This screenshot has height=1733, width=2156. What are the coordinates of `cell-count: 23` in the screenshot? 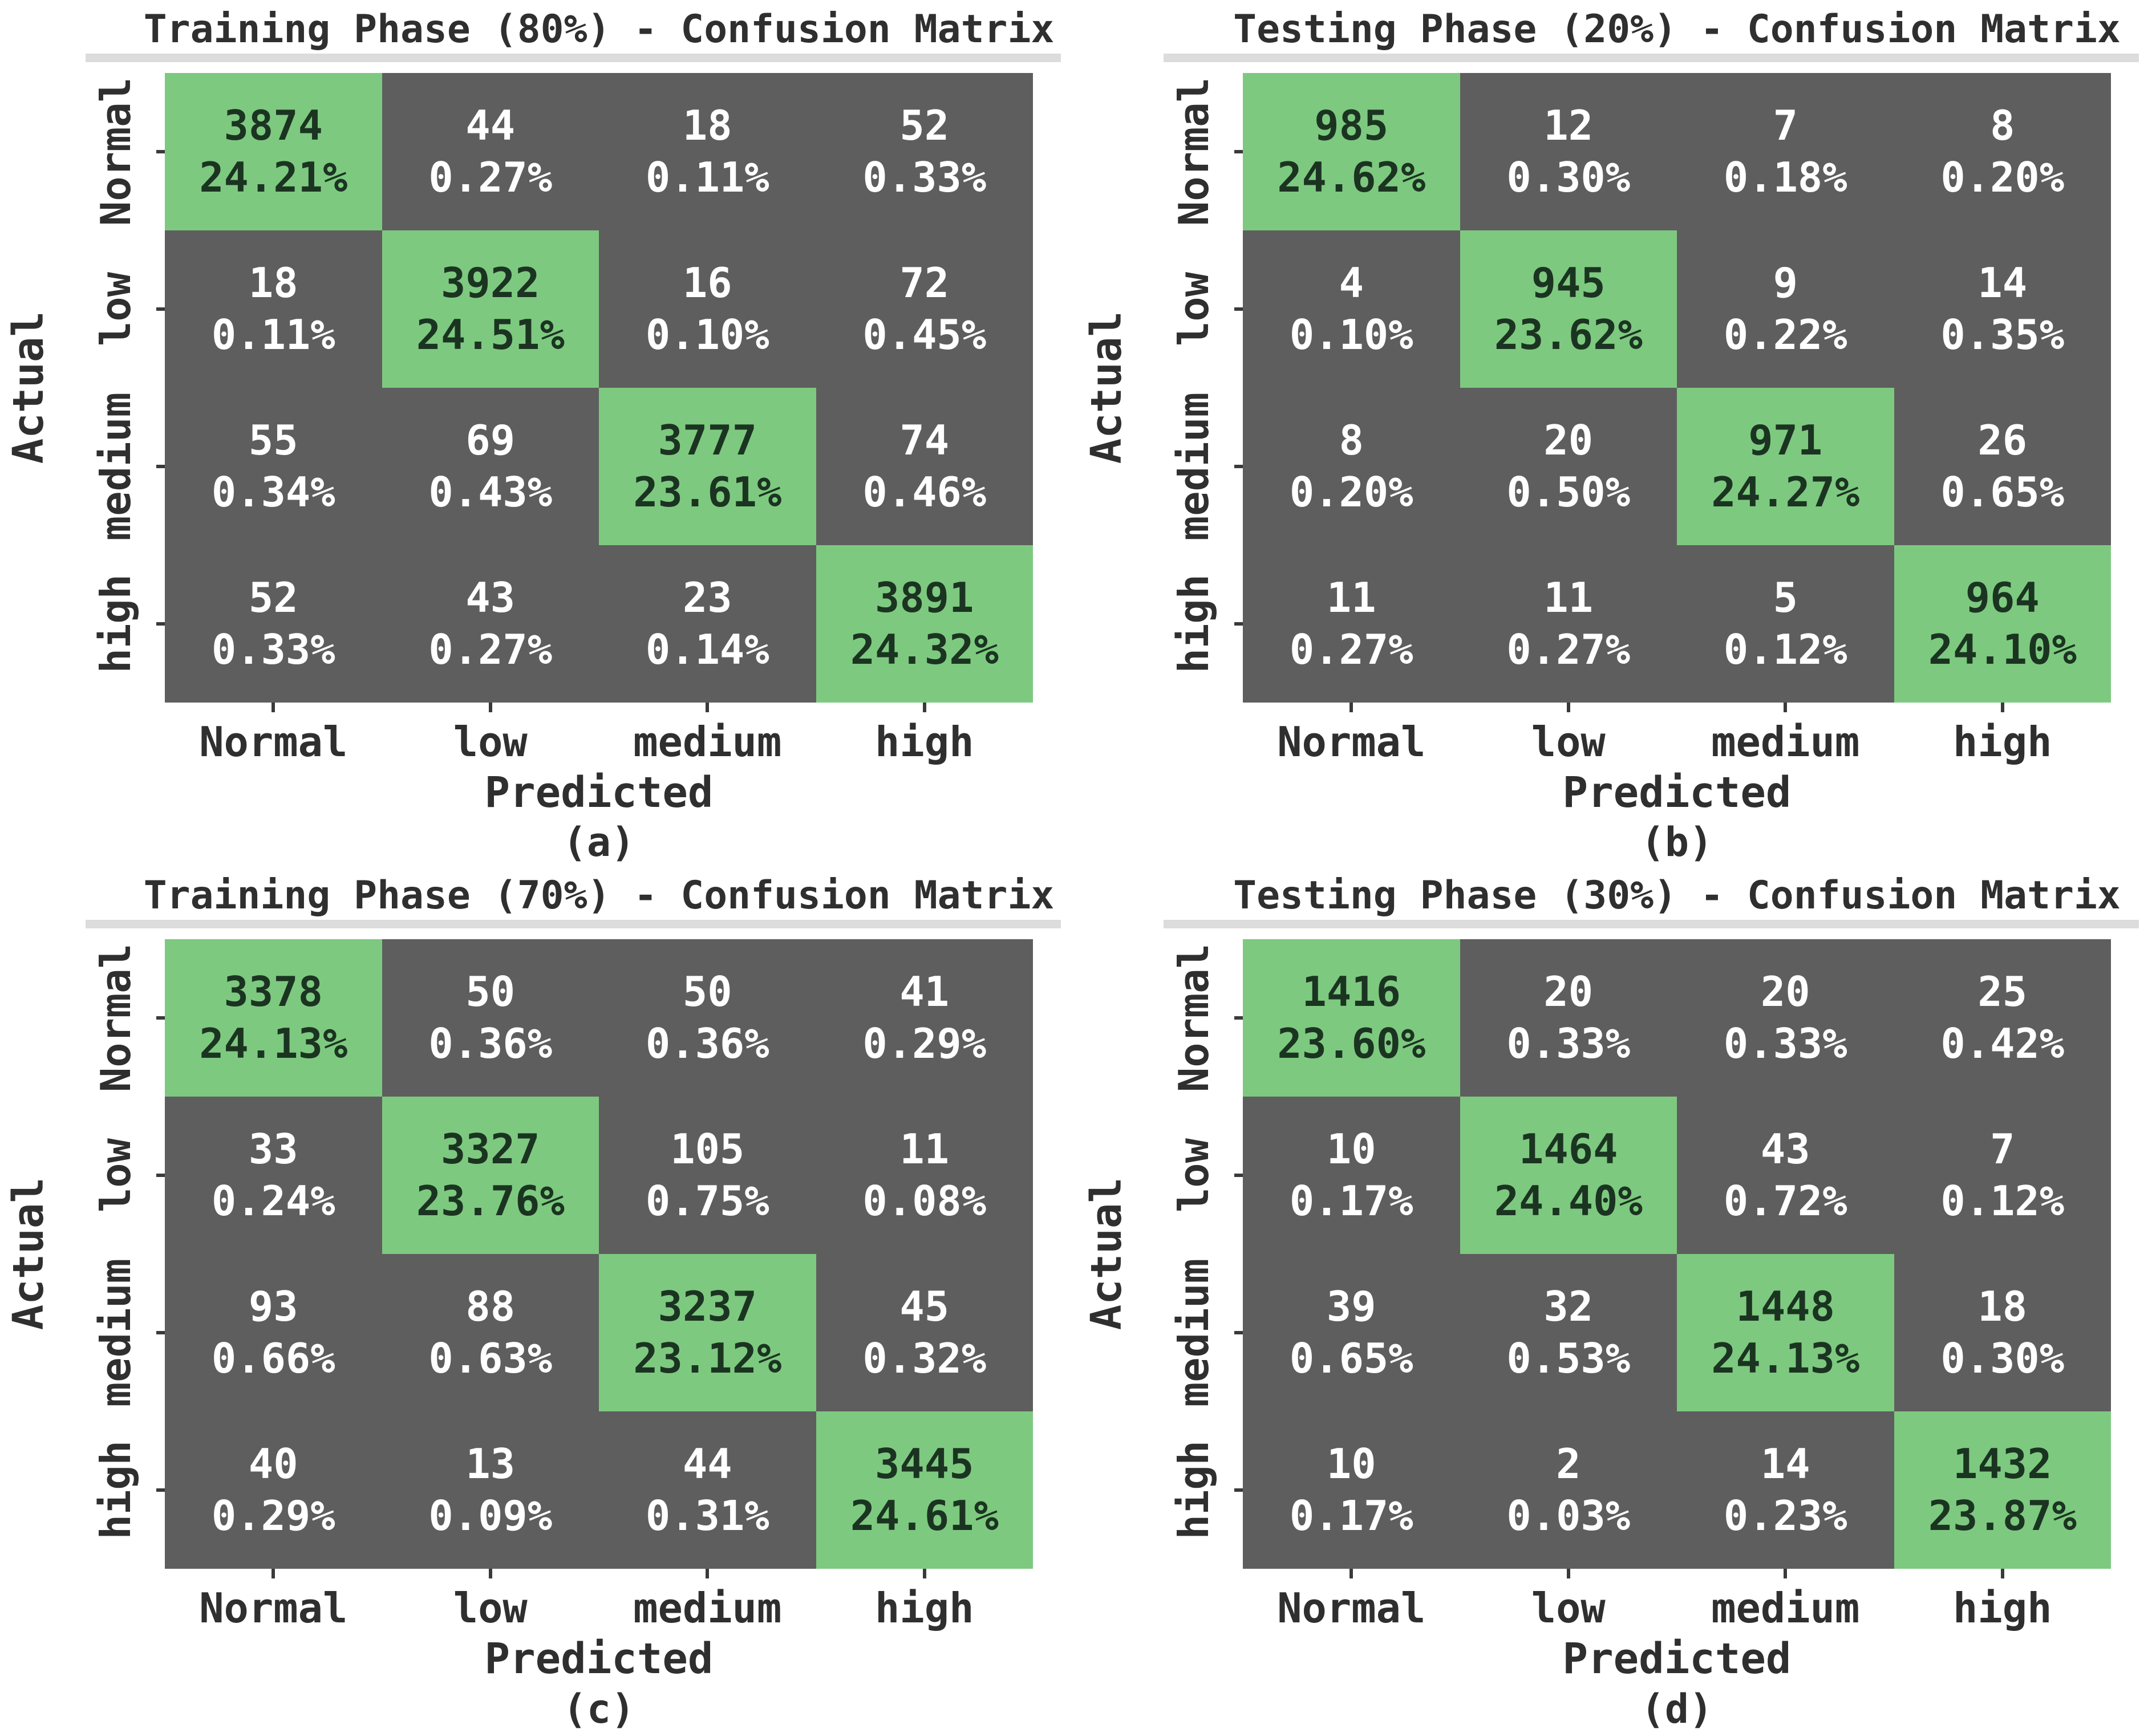 It's located at (707, 598).